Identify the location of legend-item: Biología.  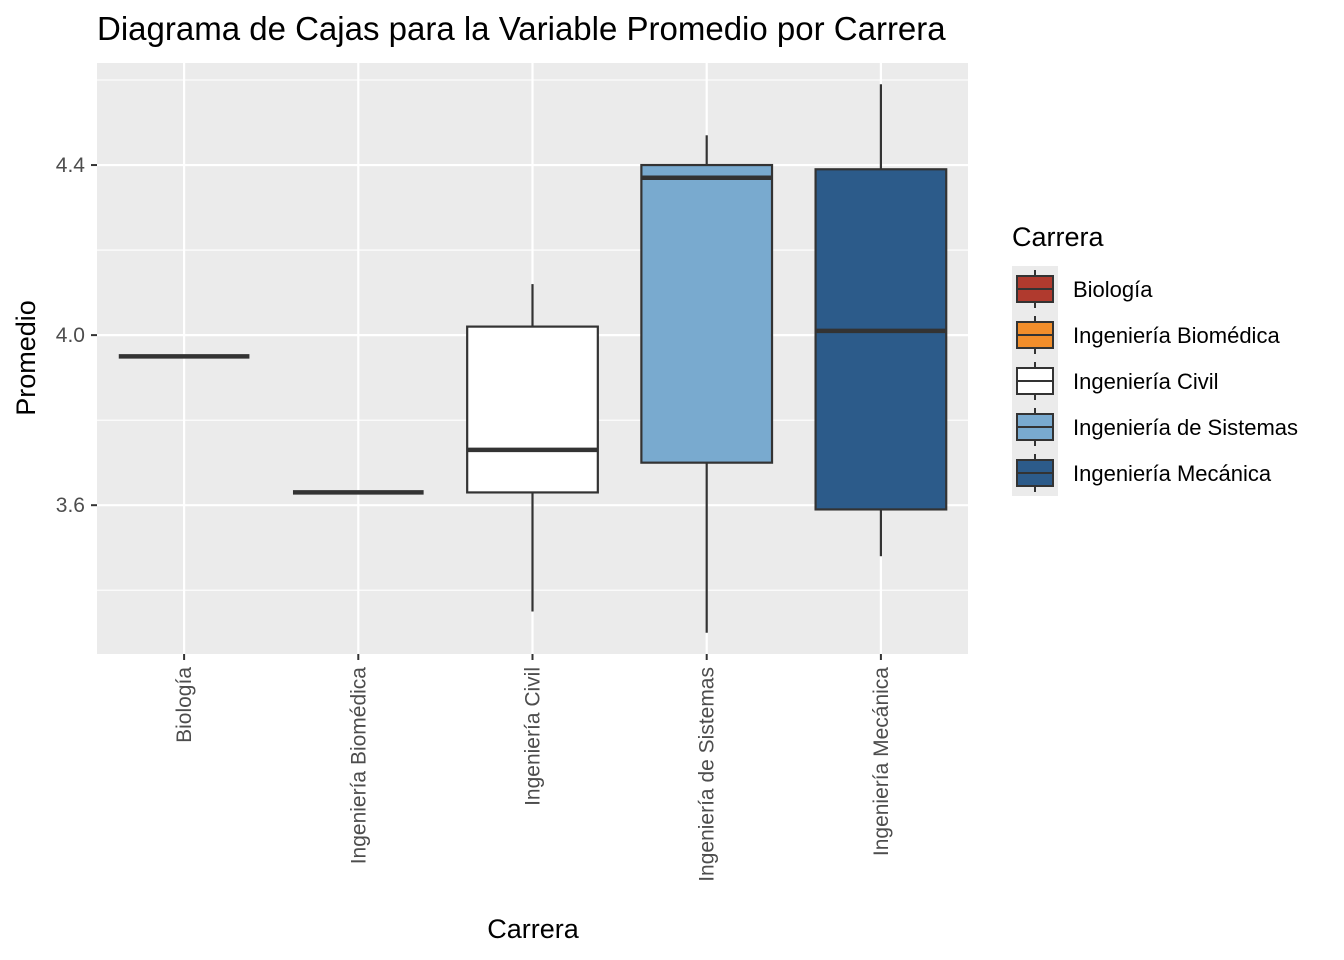
(1084, 289).